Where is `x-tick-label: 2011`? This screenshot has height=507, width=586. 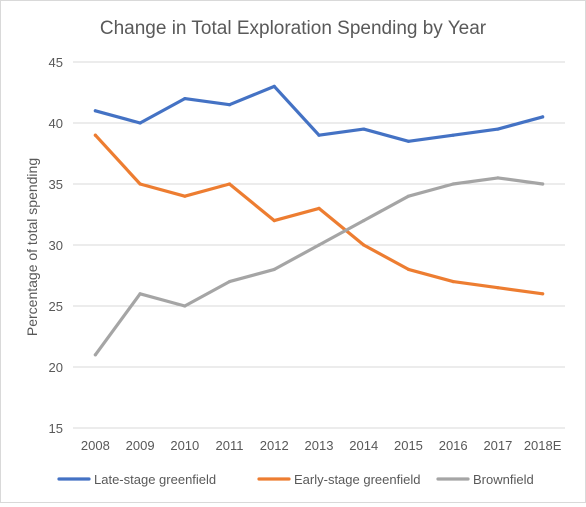
x-tick-label: 2011 is located at coordinates (230, 445).